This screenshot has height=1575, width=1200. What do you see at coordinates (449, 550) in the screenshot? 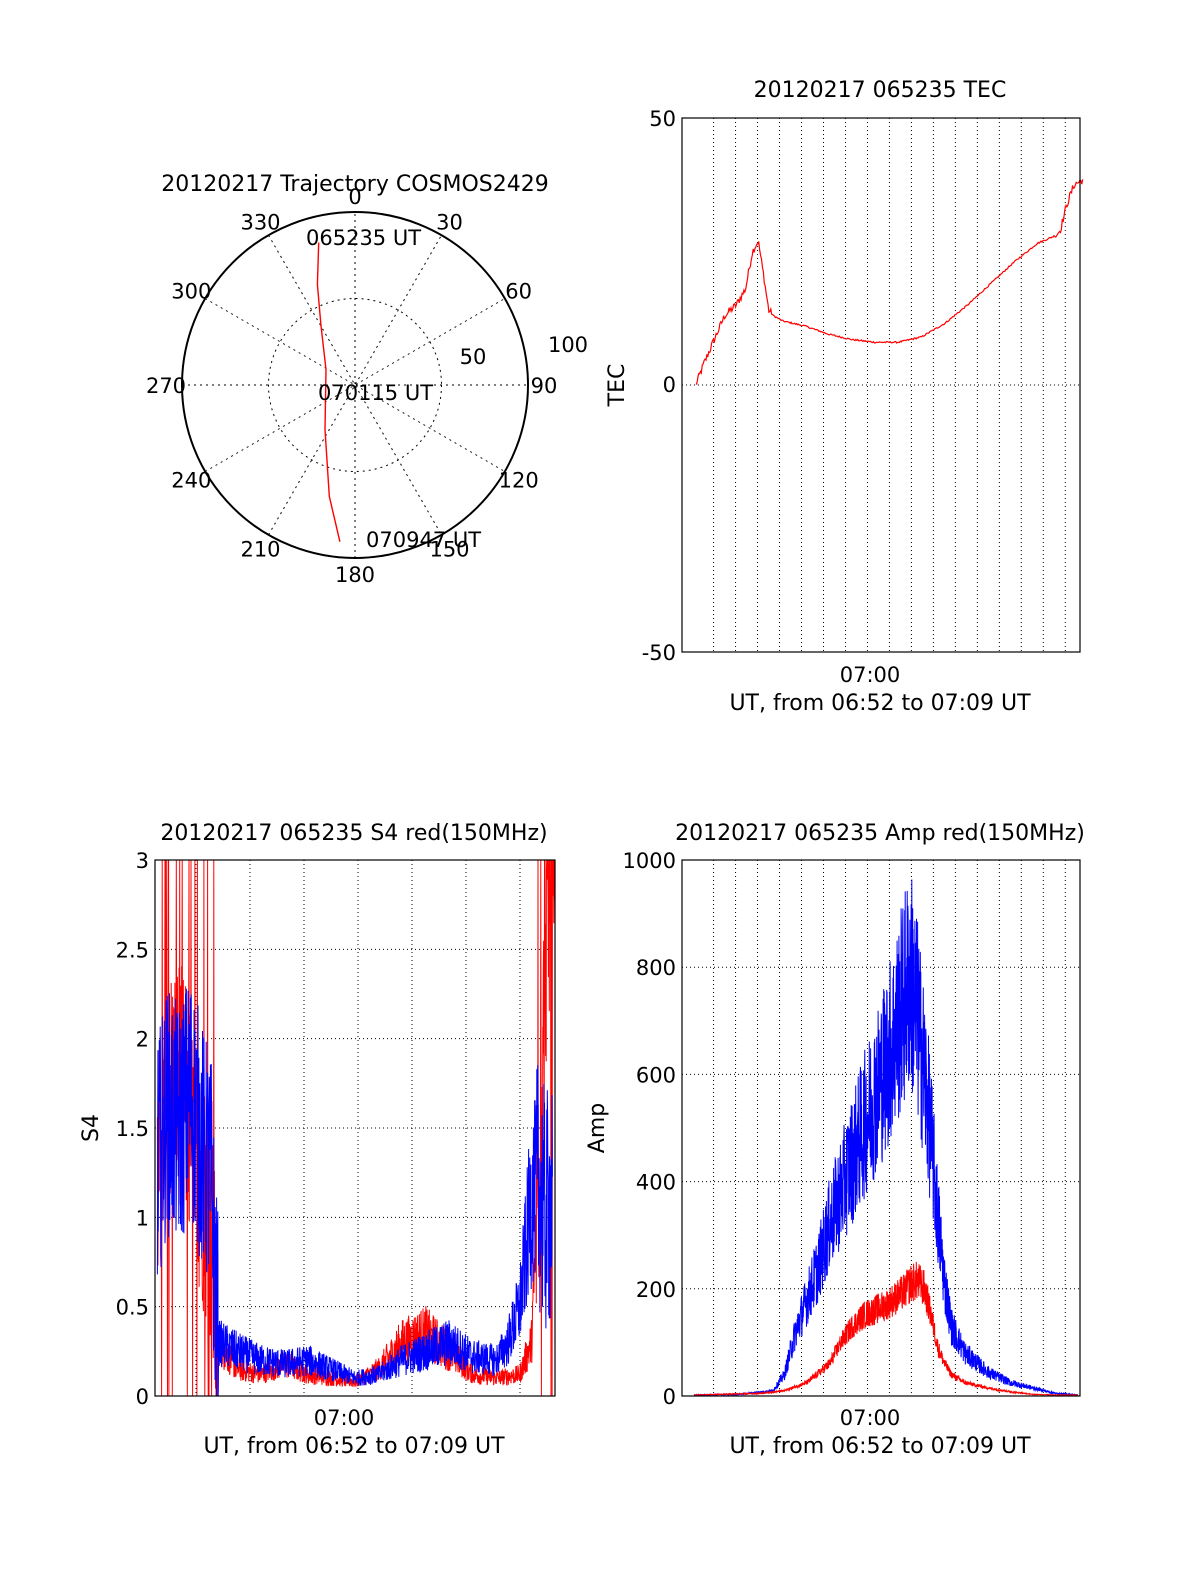
I see `polar-azimuth-label: 150` at bounding box center [449, 550].